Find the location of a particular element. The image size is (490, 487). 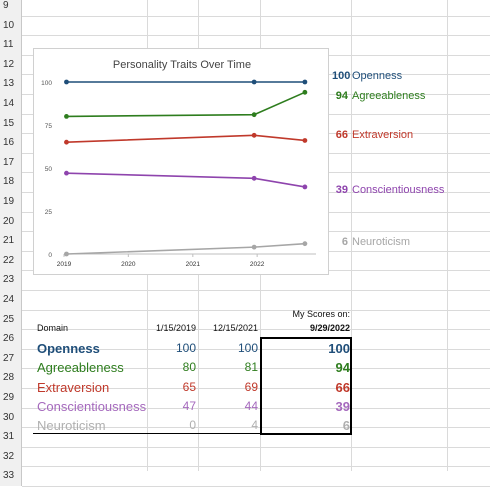

row-header: 16 is located at coordinates (11, 143).